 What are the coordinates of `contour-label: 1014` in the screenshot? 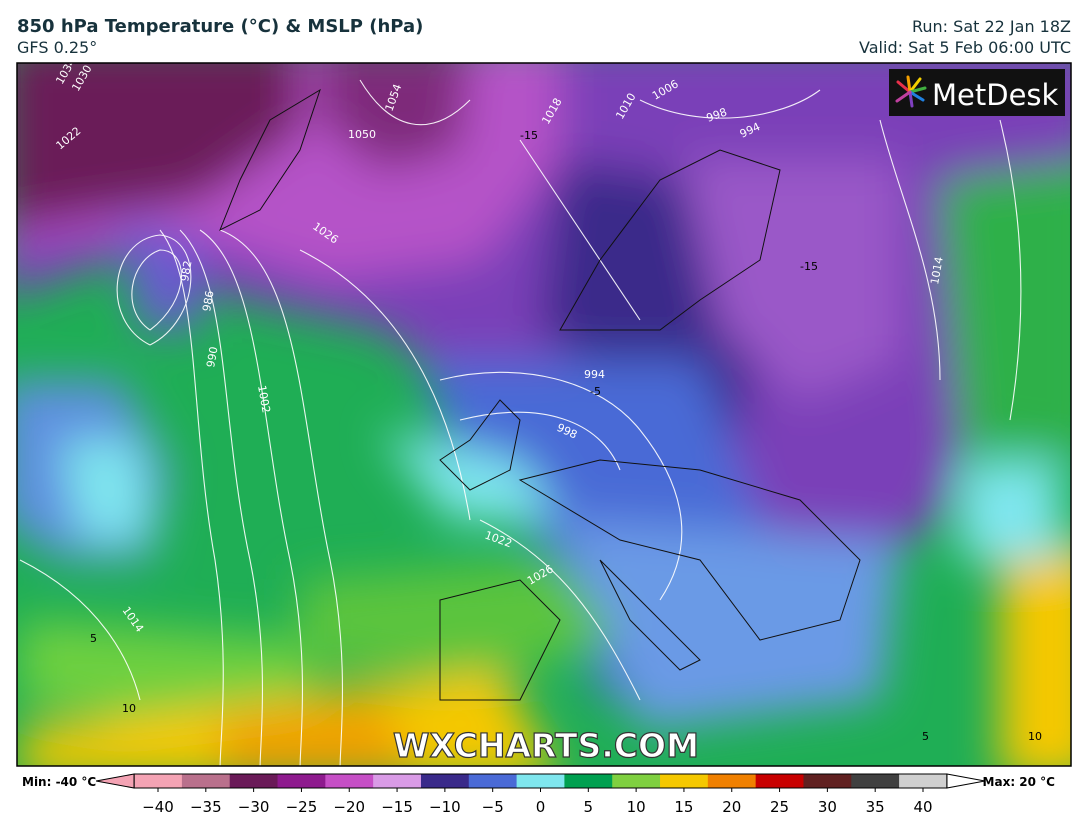 It's located at (937, 271).